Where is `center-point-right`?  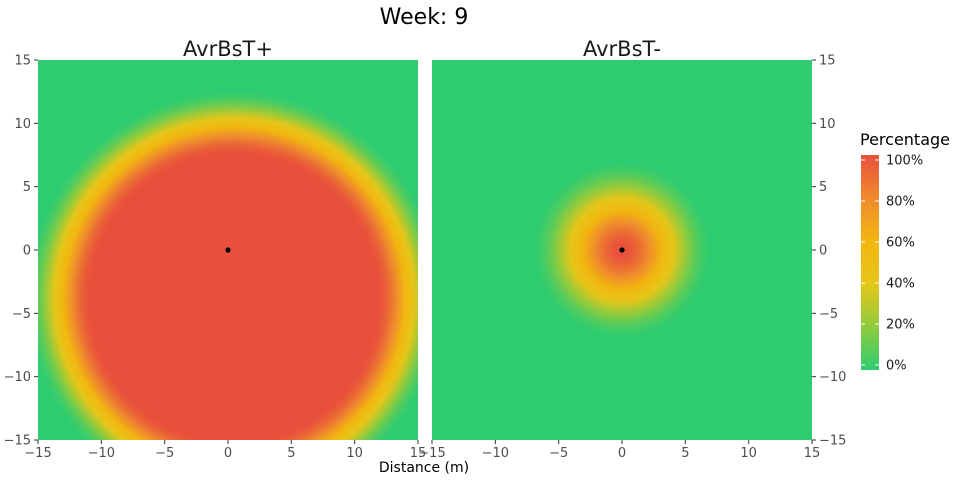 center-point-right is located at coordinates (622, 250).